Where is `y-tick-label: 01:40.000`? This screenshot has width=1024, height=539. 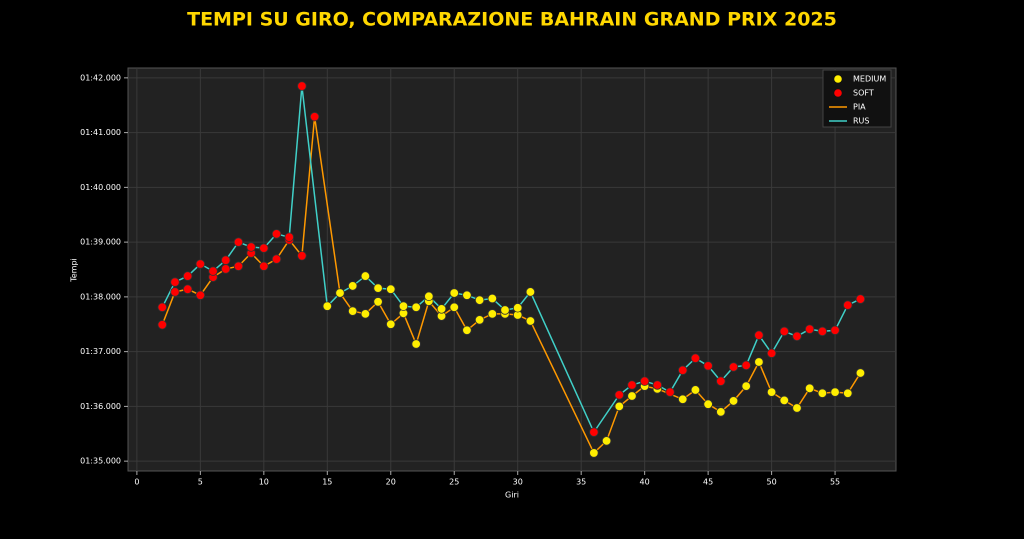 y-tick-label: 01:40.000 is located at coordinates (100, 187).